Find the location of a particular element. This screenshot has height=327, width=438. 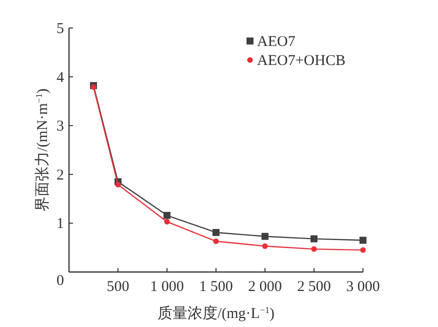

x-tick-label: 1 500 is located at coordinates (216, 287).